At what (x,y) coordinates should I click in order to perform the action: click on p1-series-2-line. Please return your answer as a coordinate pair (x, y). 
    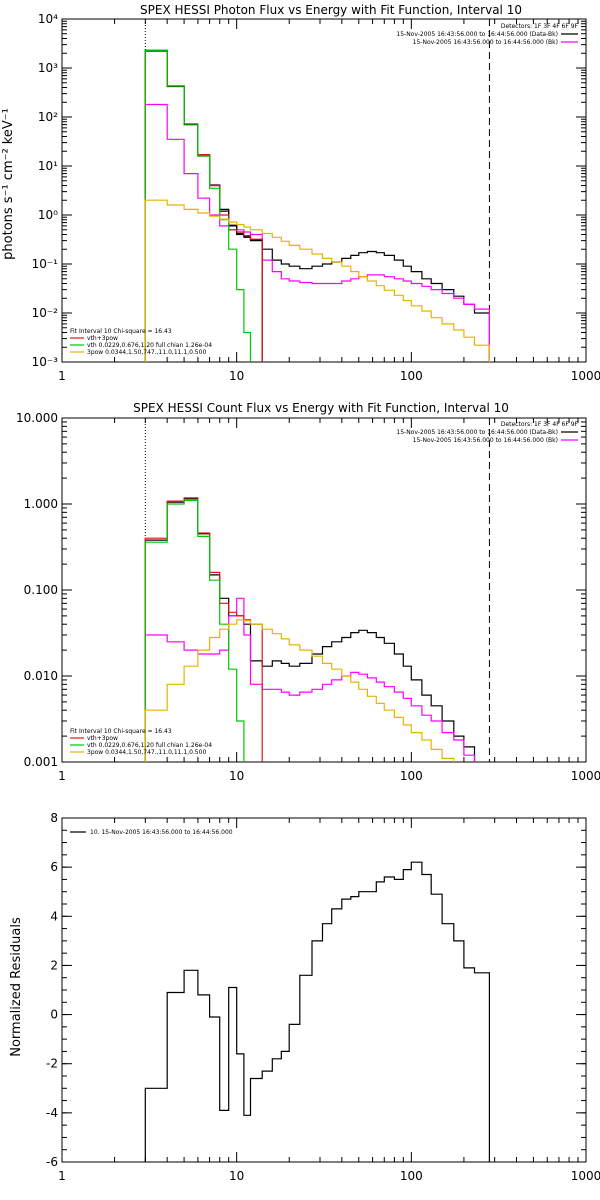
    Looking at the image, I should click on (203, 205).